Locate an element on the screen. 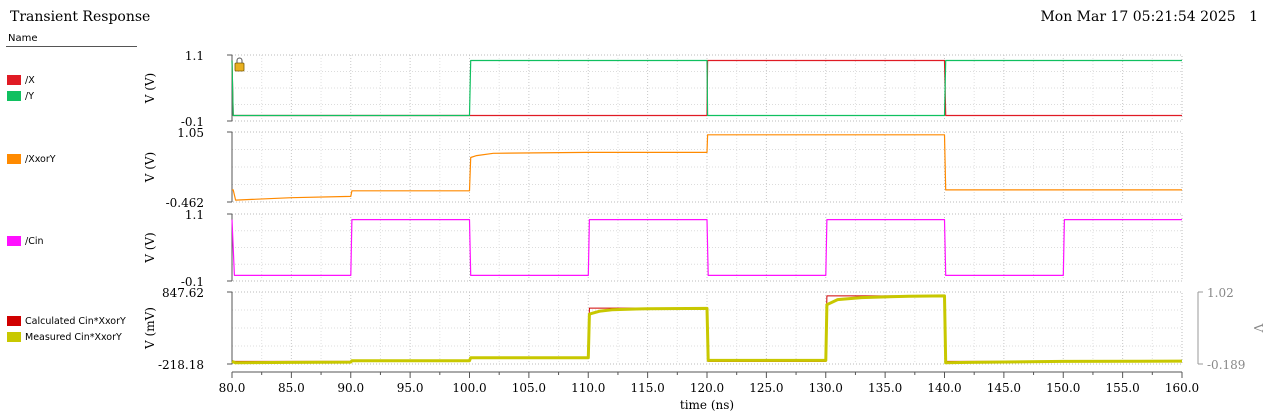  name-column-divider is located at coordinates (71, 46).